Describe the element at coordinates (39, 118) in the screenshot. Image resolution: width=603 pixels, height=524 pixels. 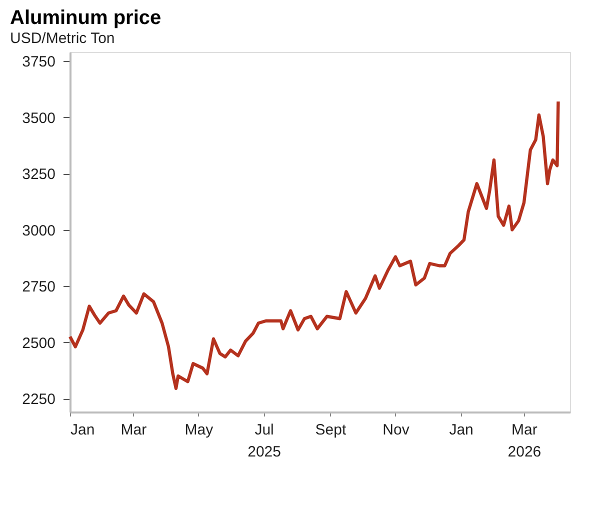
I see `y-tick-label: 3500` at that location.